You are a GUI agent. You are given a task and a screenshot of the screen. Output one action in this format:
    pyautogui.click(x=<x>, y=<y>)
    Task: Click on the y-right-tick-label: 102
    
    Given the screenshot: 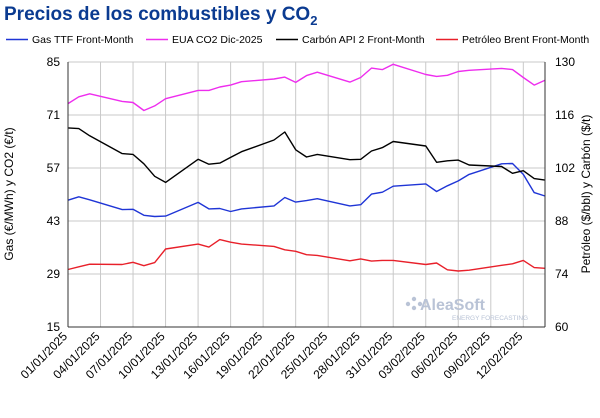 What is the action you would take?
    pyautogui.click(x=565, y=168)
    